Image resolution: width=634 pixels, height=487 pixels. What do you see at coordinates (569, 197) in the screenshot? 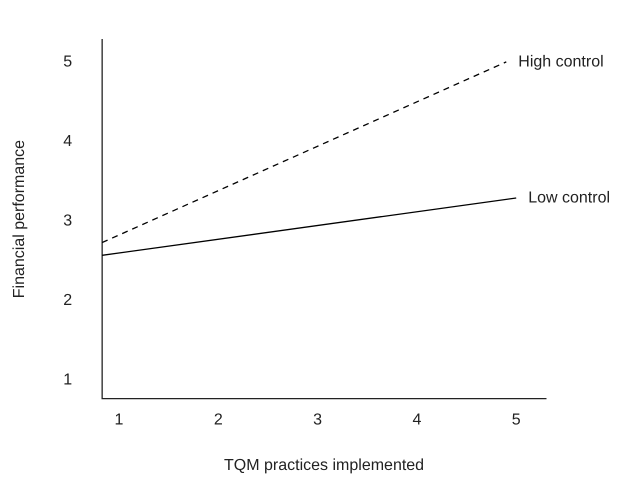
I see `series-label: Low control` at bounding box center [569, 197].